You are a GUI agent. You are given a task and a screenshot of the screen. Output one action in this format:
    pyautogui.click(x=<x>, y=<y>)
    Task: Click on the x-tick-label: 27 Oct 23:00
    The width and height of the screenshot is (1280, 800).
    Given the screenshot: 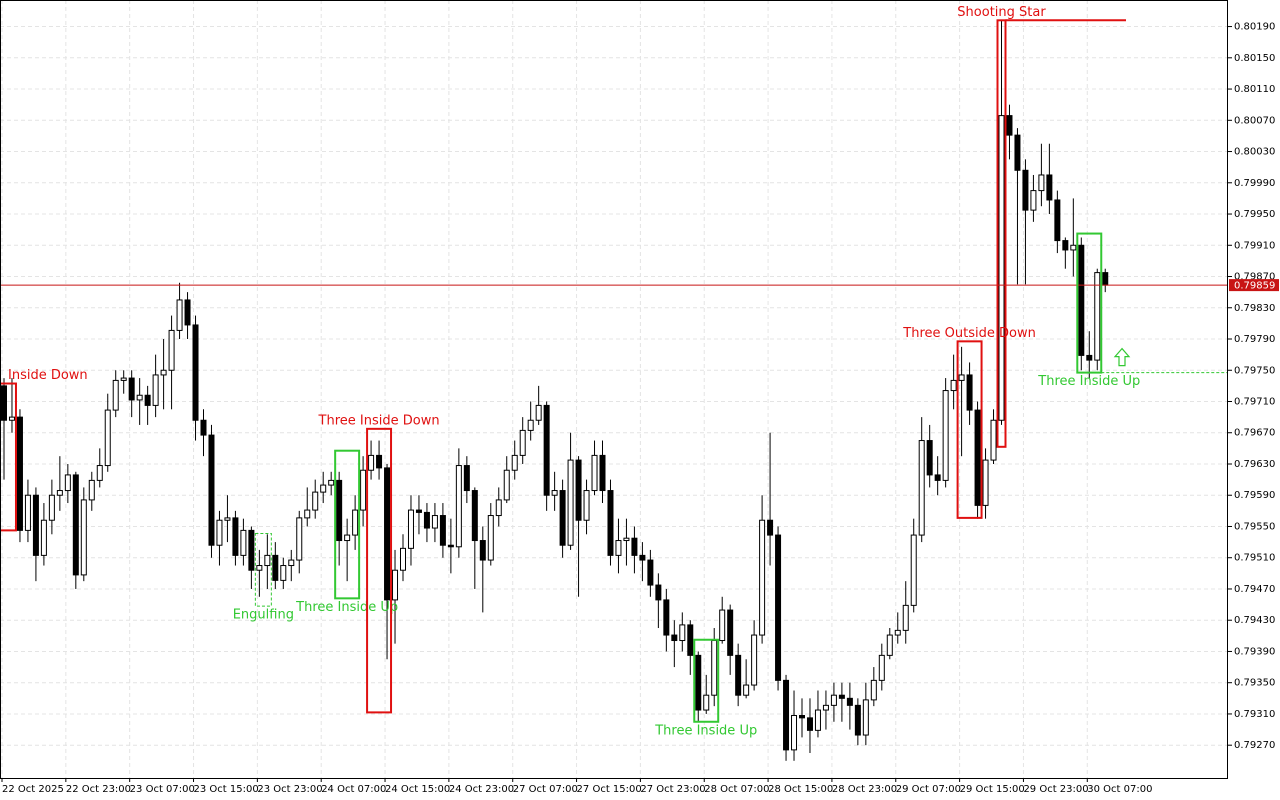 What is the action you would take?
    pyautogui.click(x=672, y=789)
    